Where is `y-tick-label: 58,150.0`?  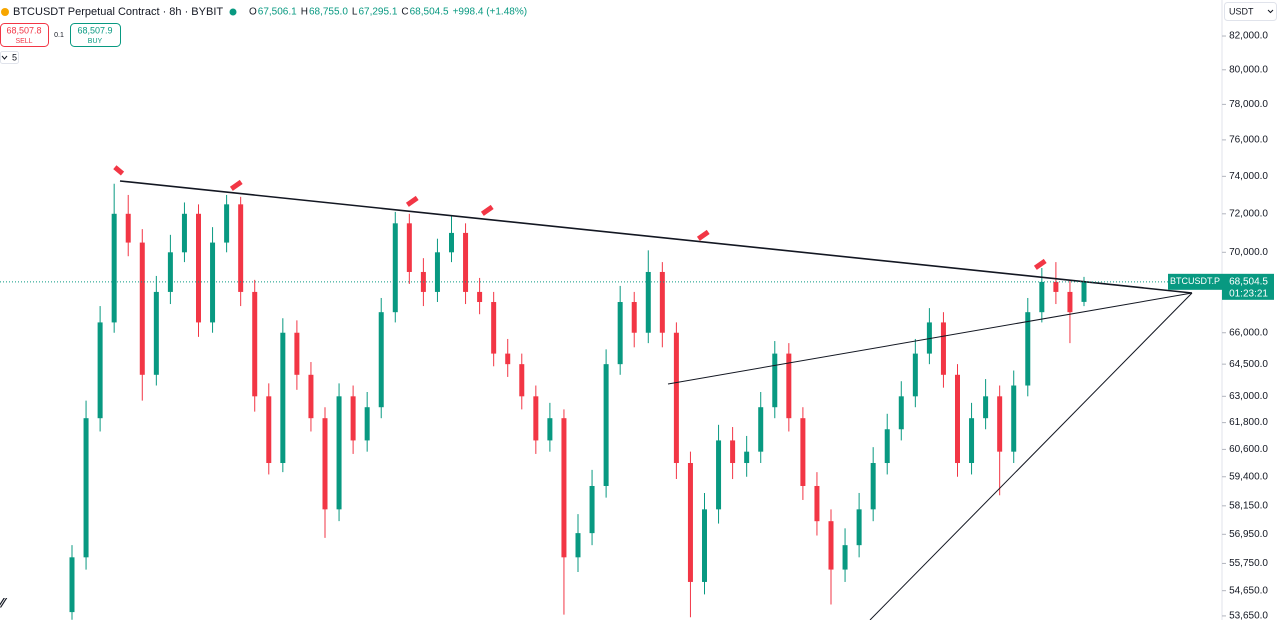
y-tick-label: 58,150.0 is located at coordinates (1248, 505).